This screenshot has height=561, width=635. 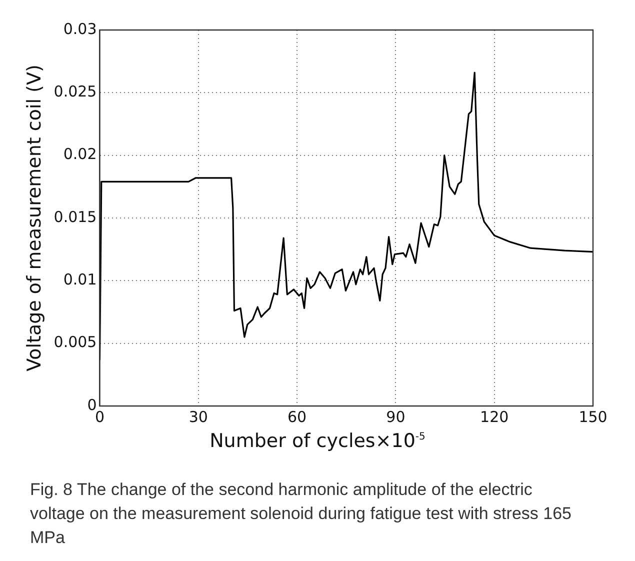 I want to click on y-tick-label: 0.03, so click(x=80, y=29).